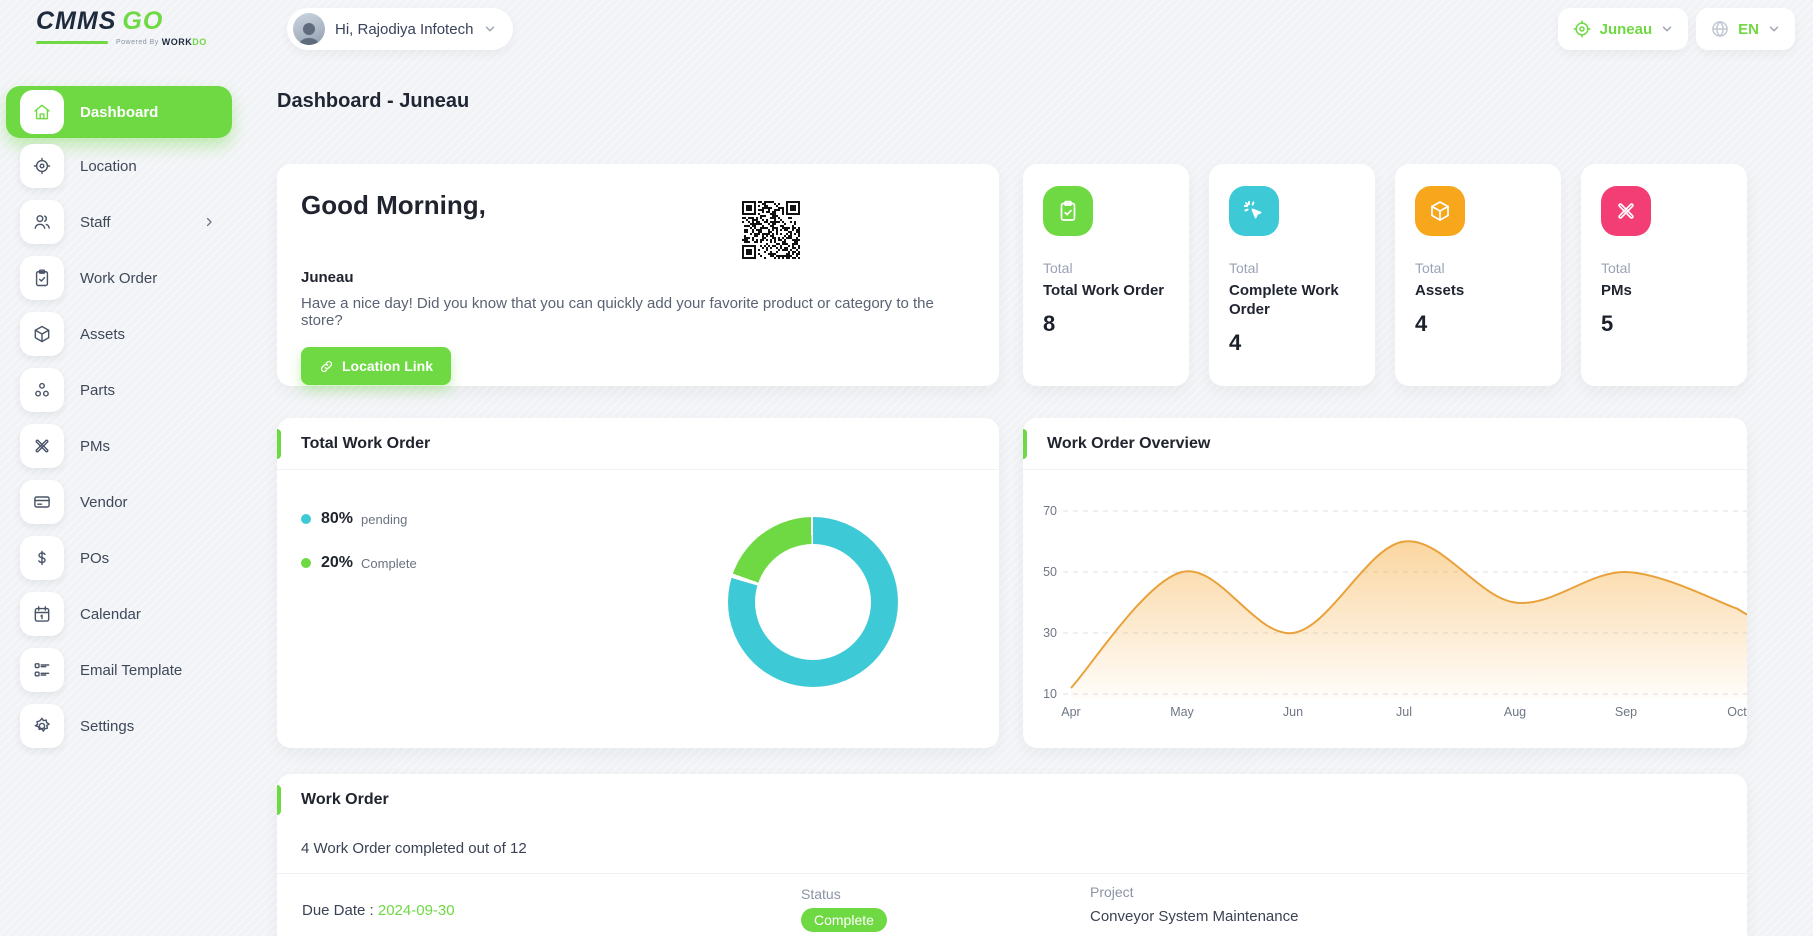  I want to click on area-fill, so click(1409, 619).